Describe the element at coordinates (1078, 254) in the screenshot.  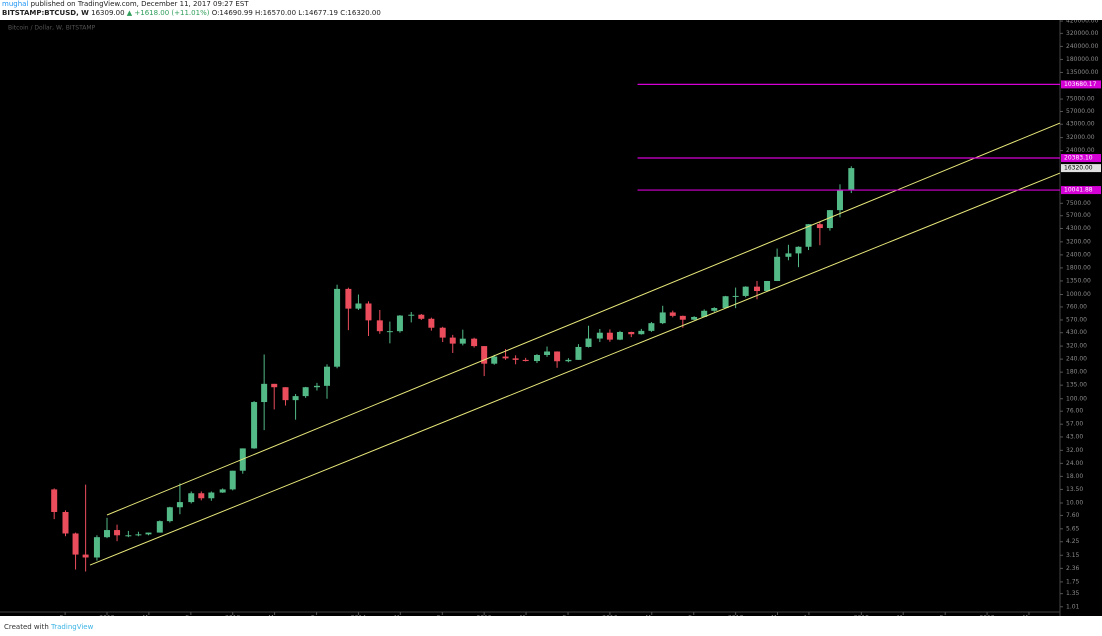
I see `y-tick-label: 2400.00` at that location.